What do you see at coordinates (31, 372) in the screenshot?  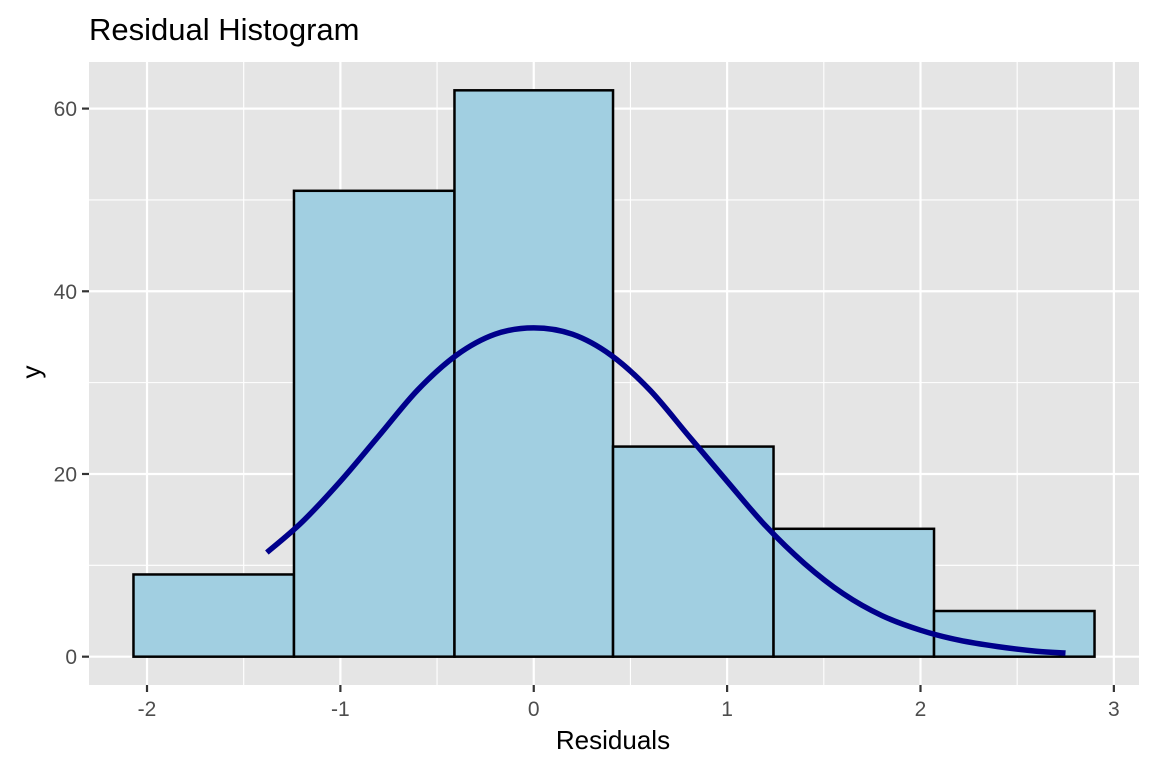 I see `y-axis-title: y` at bounding box center [31, 372].